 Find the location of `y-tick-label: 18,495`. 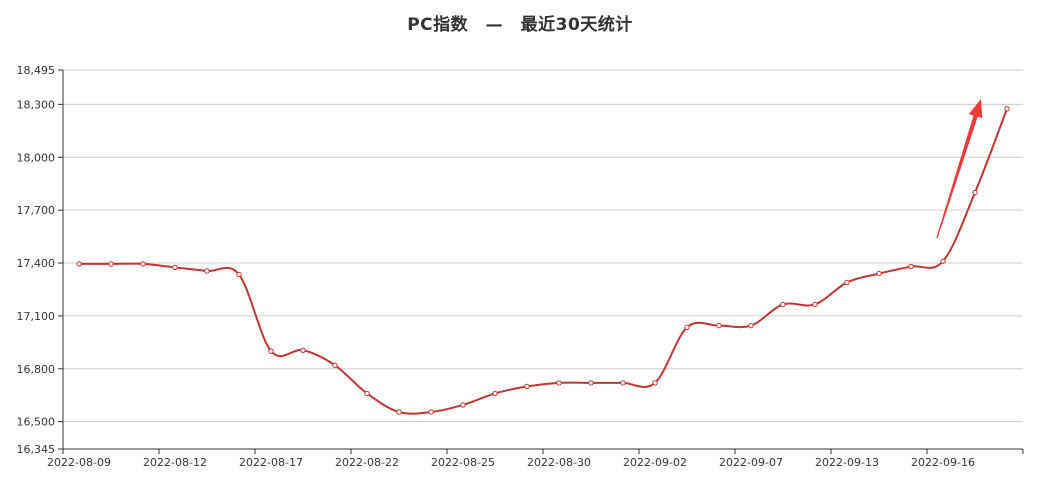

y-tick-label: 18,495 is located at coordinates (36, 70).